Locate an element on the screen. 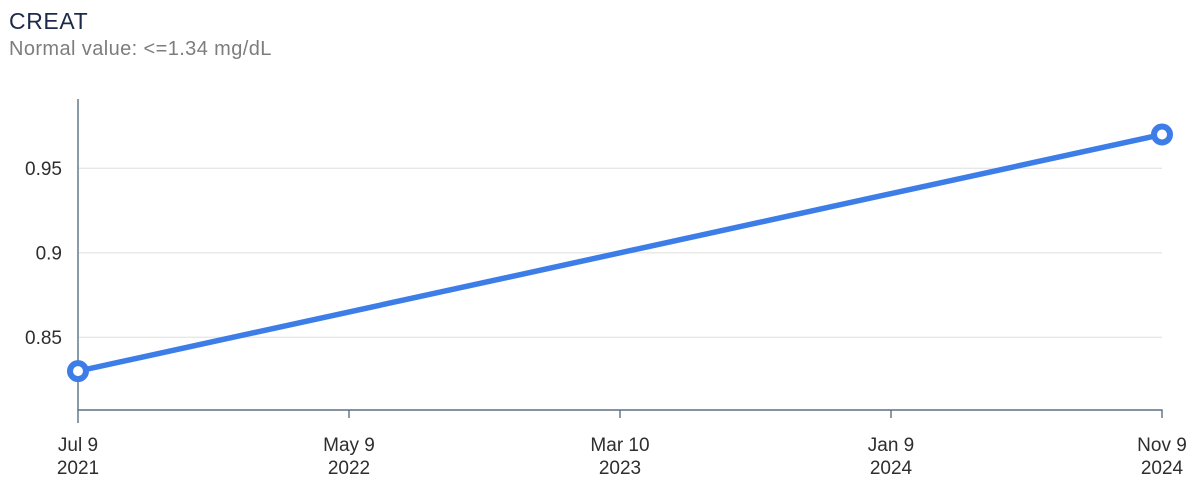 This screenshot has width=1200, height=499. chart-header: CREAT Normal value: <=1.34 mg/dL is located at coordinates (140, 34).